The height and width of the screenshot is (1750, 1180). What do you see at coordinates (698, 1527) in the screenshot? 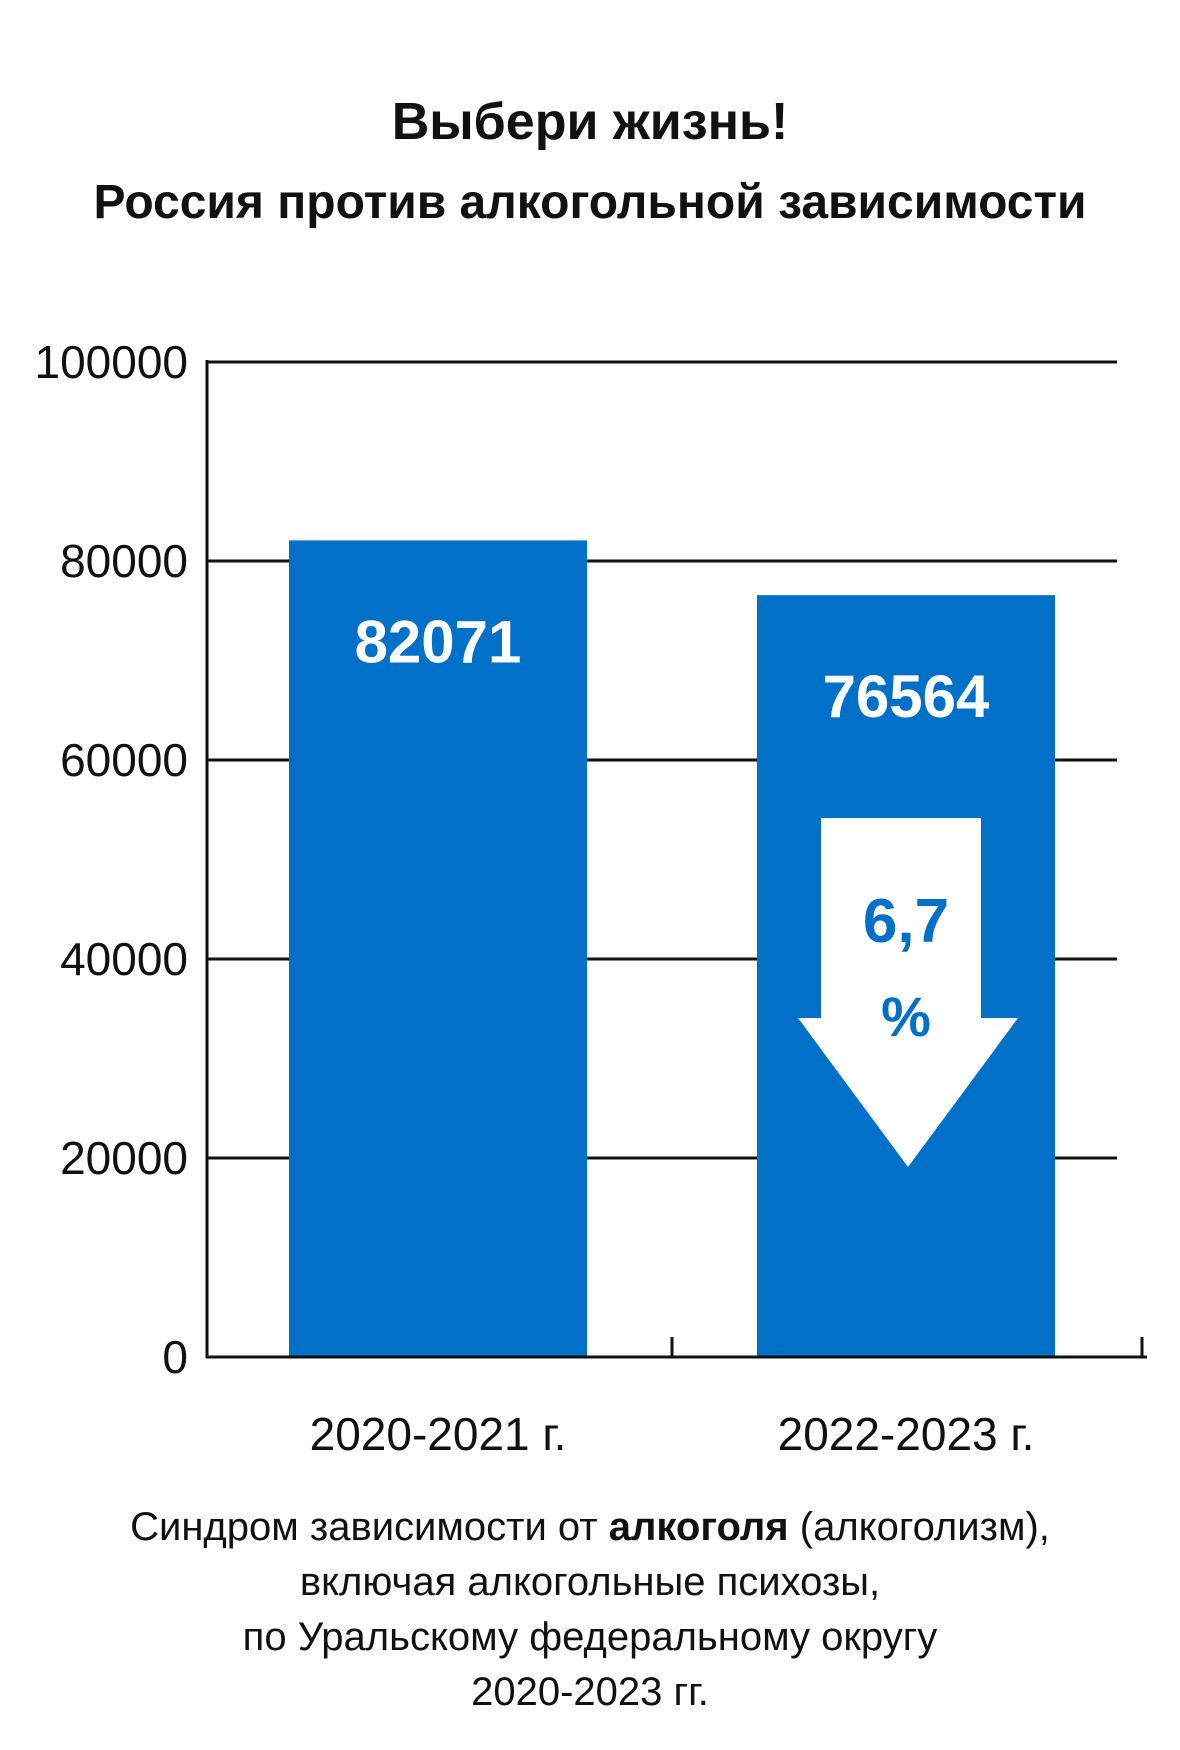
I see `caption-bold-text: алкоголя` at bounding box center [698, 1527].